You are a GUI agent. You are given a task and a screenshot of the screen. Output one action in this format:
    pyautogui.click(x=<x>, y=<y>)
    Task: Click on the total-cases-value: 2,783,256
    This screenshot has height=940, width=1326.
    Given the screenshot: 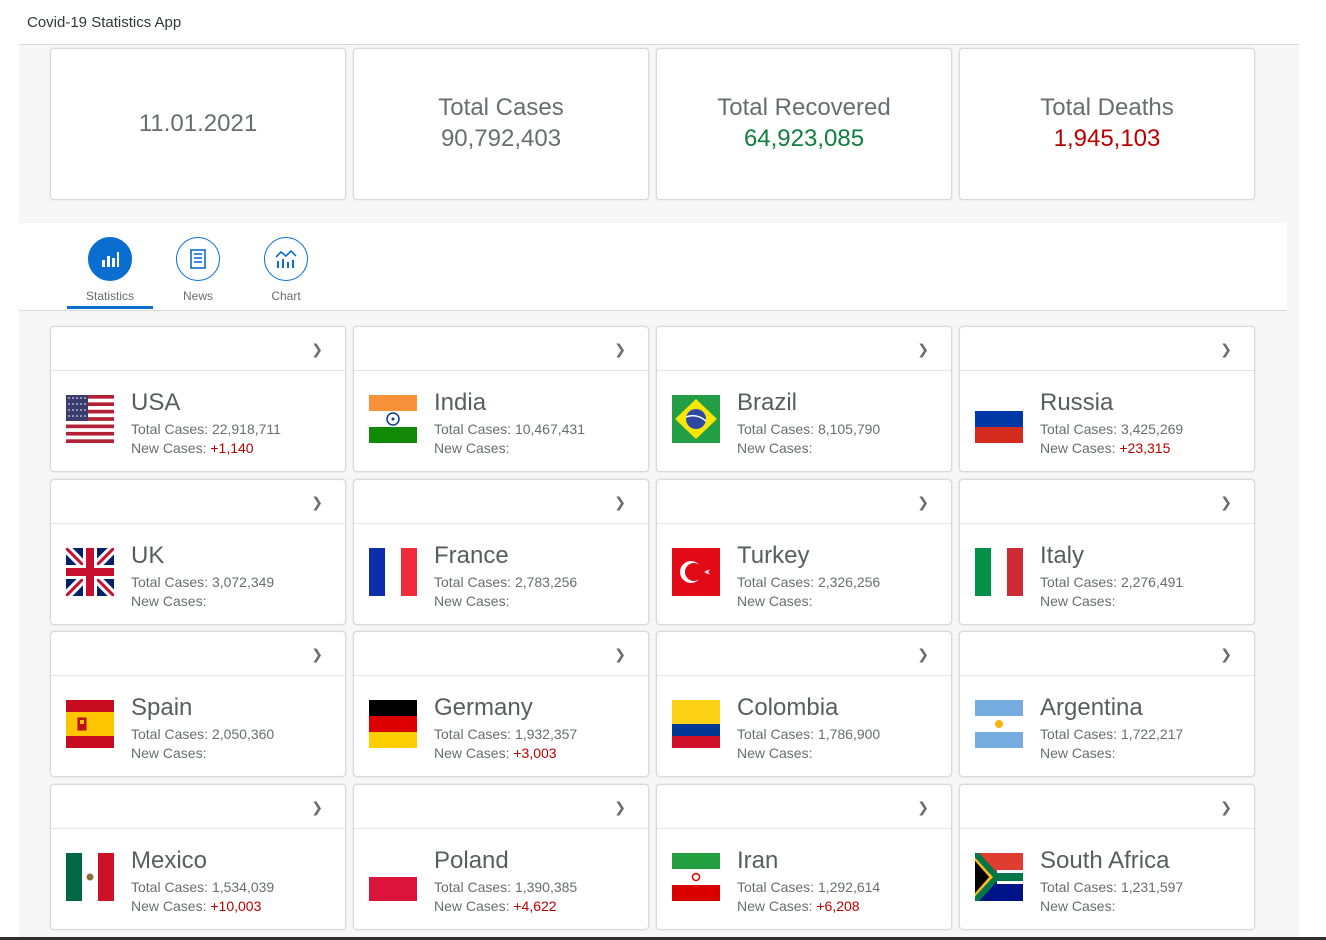 What is the action you would take?
    pyautogui.click(x=546, y=582)
    